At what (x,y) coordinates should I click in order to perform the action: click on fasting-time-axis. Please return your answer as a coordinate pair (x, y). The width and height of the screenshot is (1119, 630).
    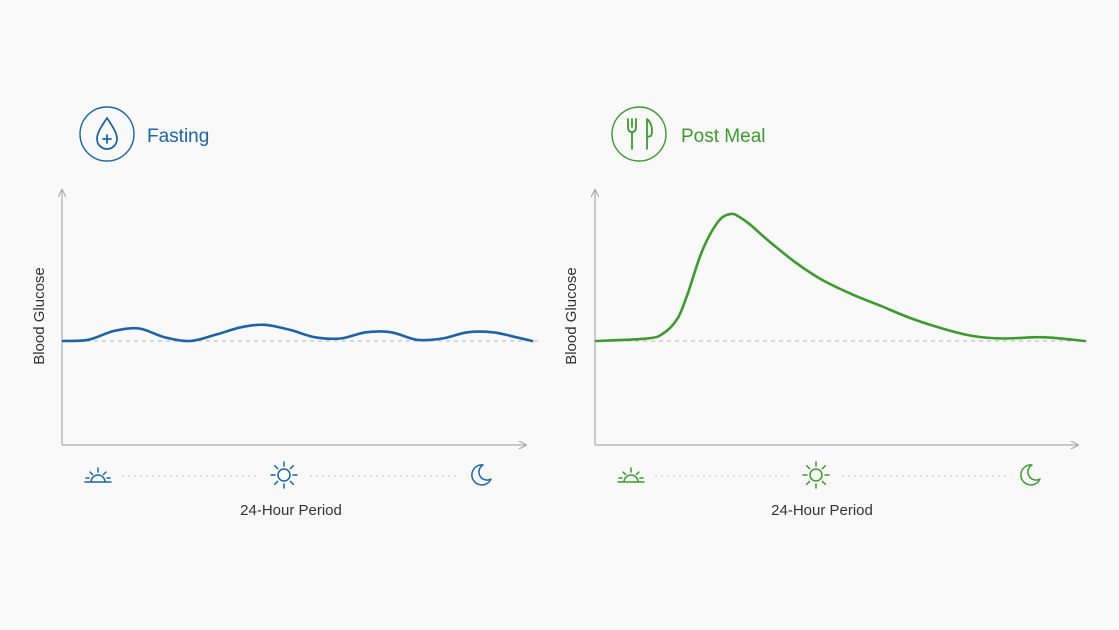
    Looking at the image, I should click on (288, 475).